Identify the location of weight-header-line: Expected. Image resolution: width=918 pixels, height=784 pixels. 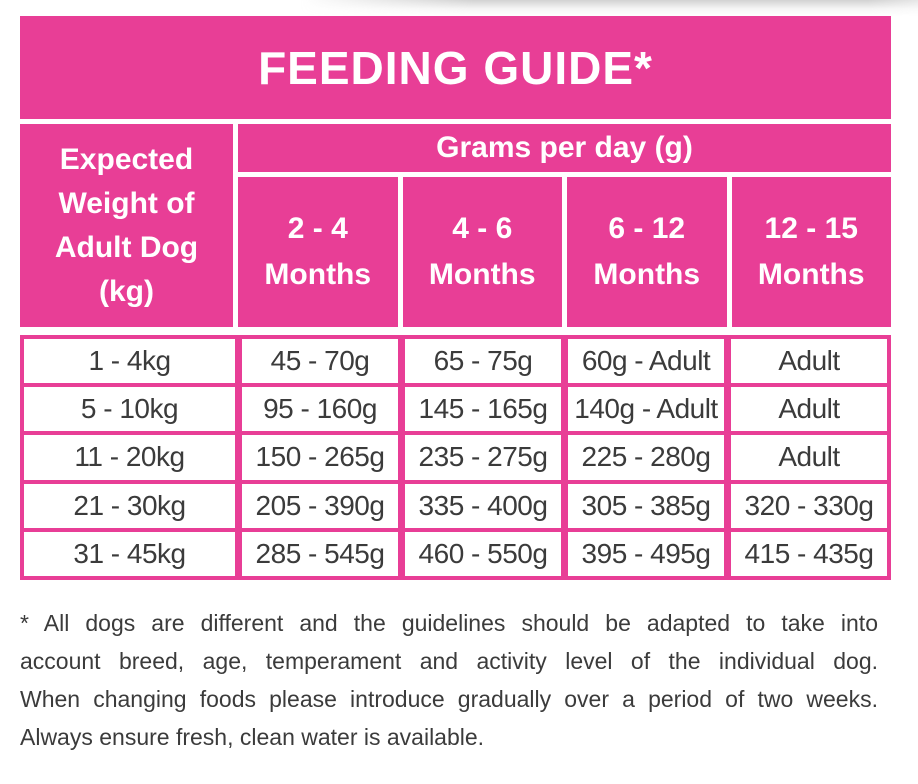
(126, 159).